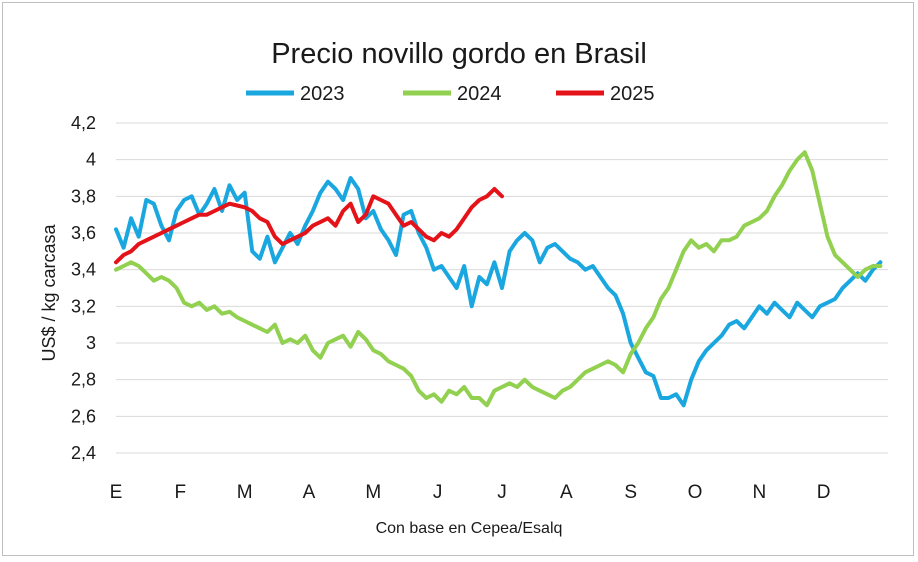 This screenshot has height=562, width=918. I want to click on y-tick-label: 3,8, so click(83, 196).